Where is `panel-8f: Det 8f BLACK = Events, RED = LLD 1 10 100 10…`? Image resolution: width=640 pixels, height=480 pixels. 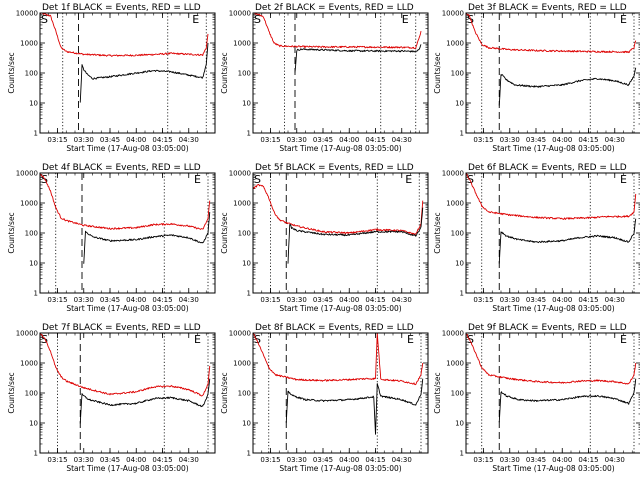
panel-8f: Det 8f BLACK = Events, RED = LLD 1 10 100 10… is located at coordinates (324, 398).